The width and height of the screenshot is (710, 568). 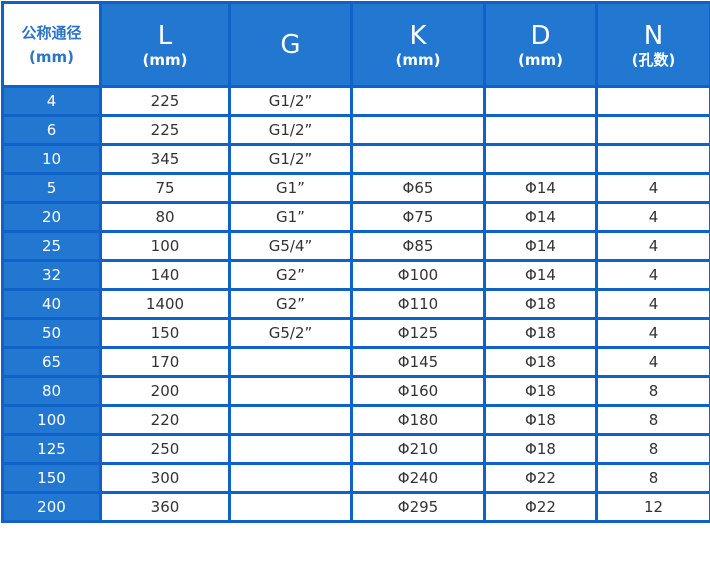 What do you see at coordinates (165, 420) in the screenshot?
I see `cell-l: 220` at bounding box center [165, 420].